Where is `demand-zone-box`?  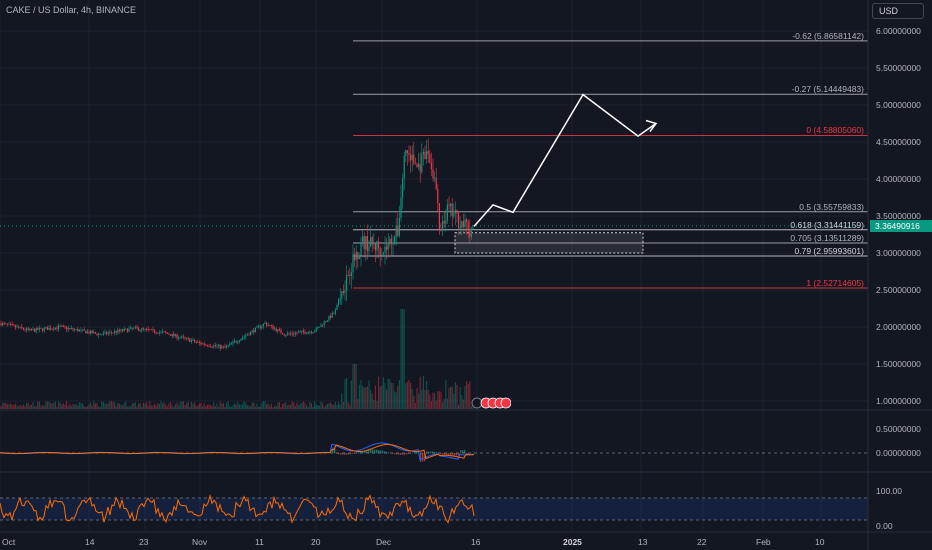
demand-zone-box is located at coordinates (549, 243).